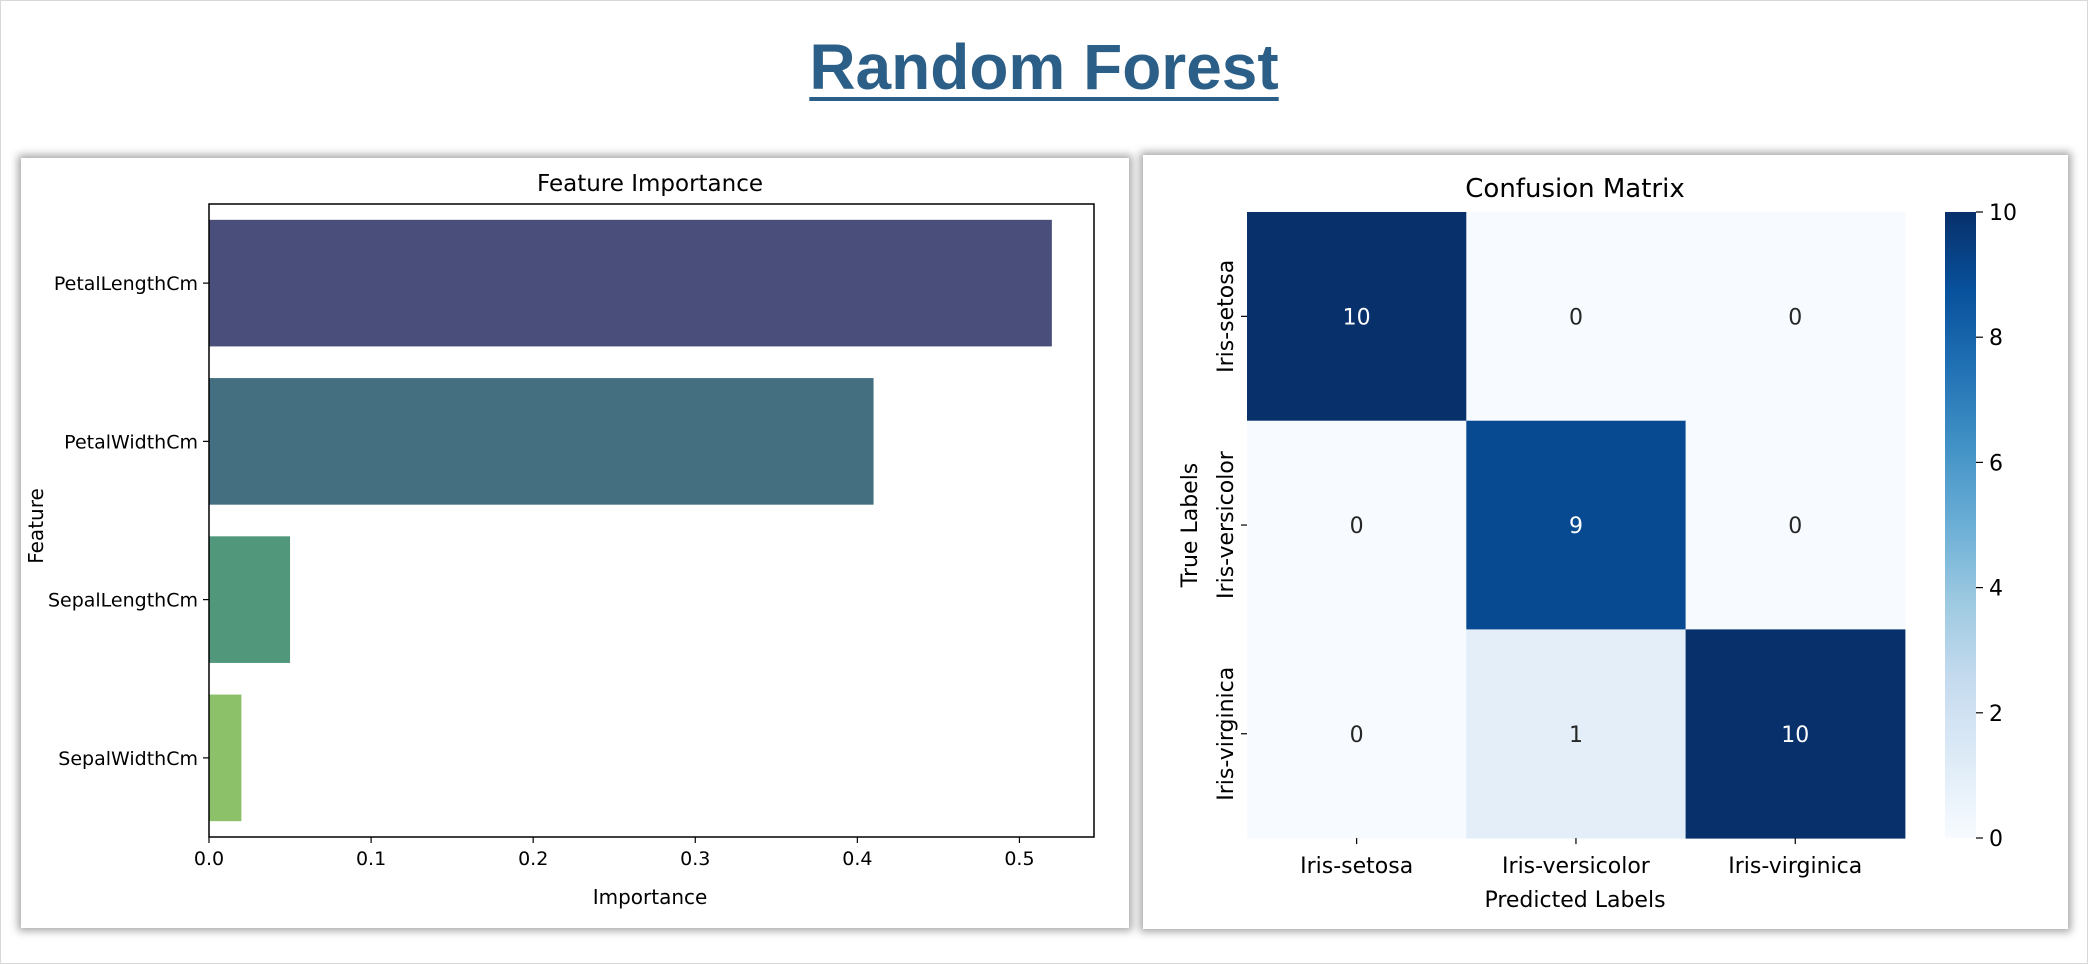  What do you see at coordinates (371, 859) in the screenshot?
I see `x-tick-label: 0.1` at bounding box center [371, 859].